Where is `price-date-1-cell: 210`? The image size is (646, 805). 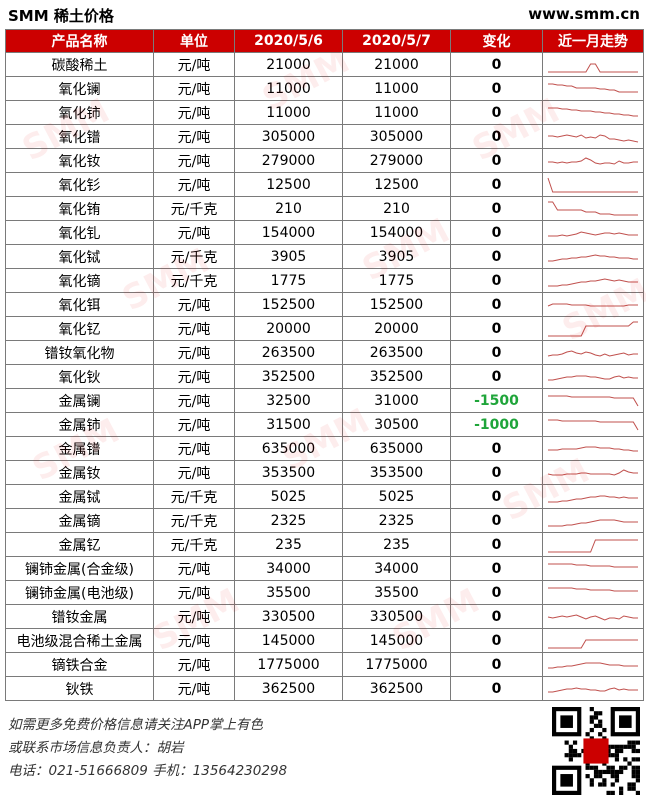
price-date-1-cell: 210 is located at coordinates (288, 208).